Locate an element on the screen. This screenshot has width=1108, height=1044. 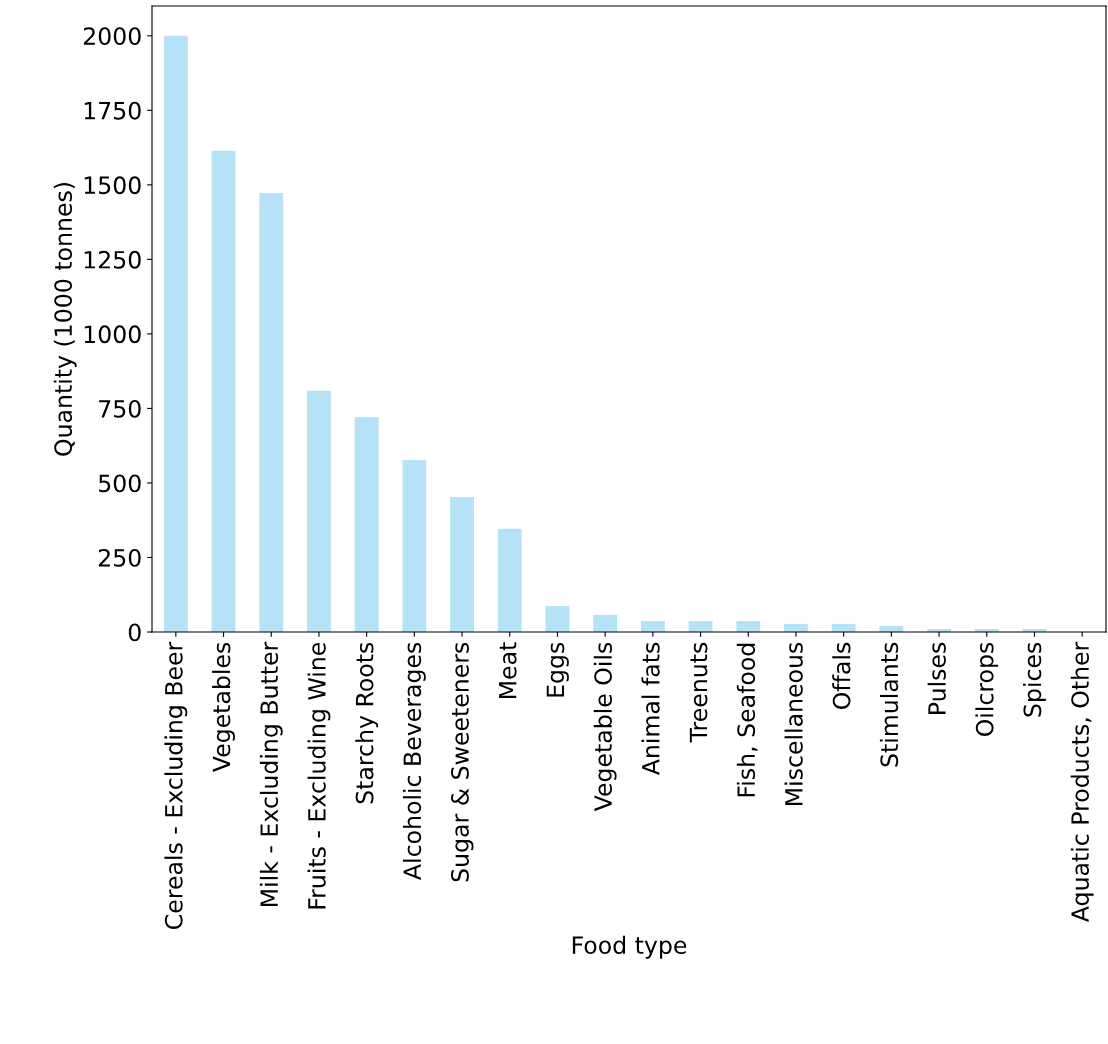
x-tick-label: Cereals - Excluding Beer is located at coordinates (176, 785).